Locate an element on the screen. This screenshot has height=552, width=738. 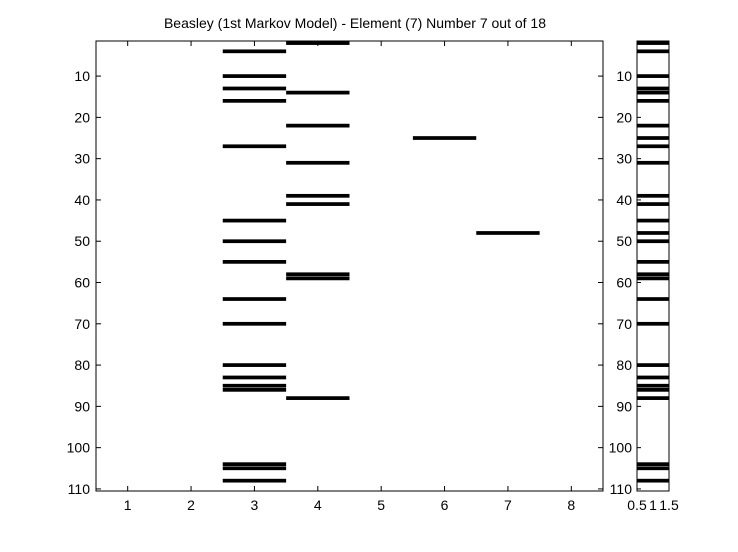
mark-col4-row59 is located at coordinates (318, 278).